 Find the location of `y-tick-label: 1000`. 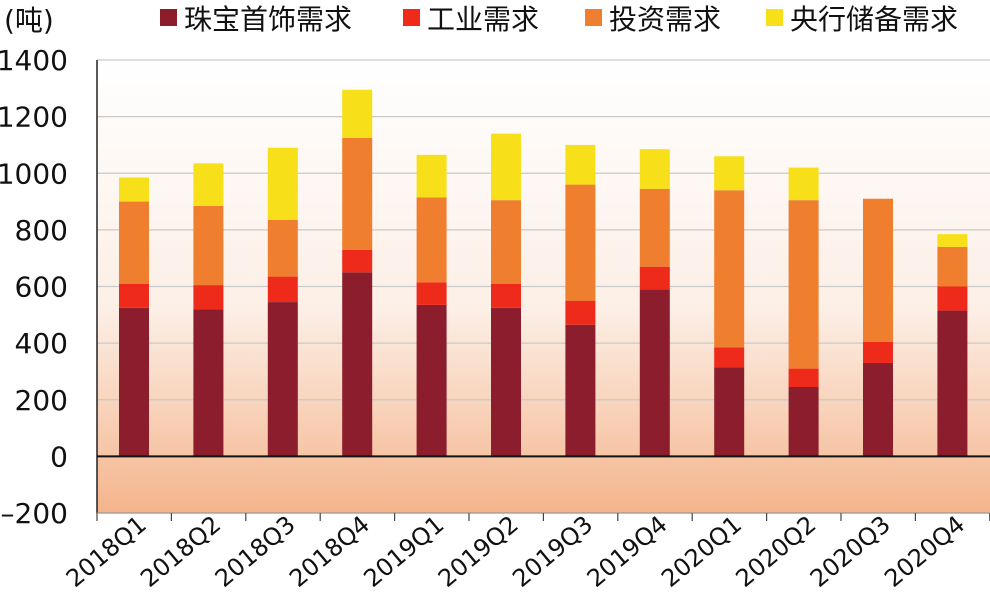

y-tick-label: 1000 is located at coordinates (34, 173).